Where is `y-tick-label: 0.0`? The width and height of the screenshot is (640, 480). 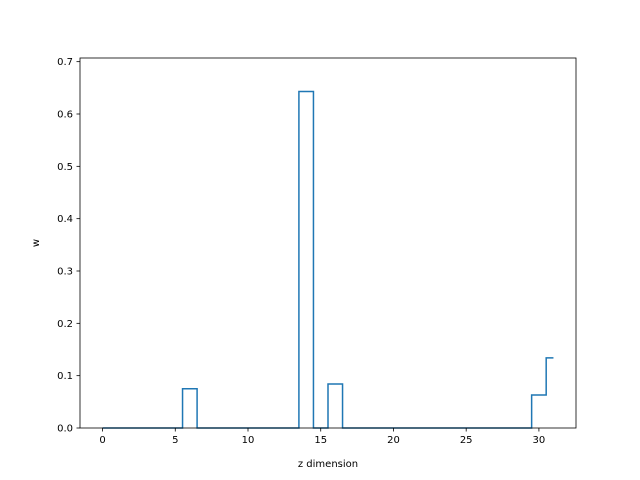 y-tick-label: 0.0 is located at coordinates (65, 429).